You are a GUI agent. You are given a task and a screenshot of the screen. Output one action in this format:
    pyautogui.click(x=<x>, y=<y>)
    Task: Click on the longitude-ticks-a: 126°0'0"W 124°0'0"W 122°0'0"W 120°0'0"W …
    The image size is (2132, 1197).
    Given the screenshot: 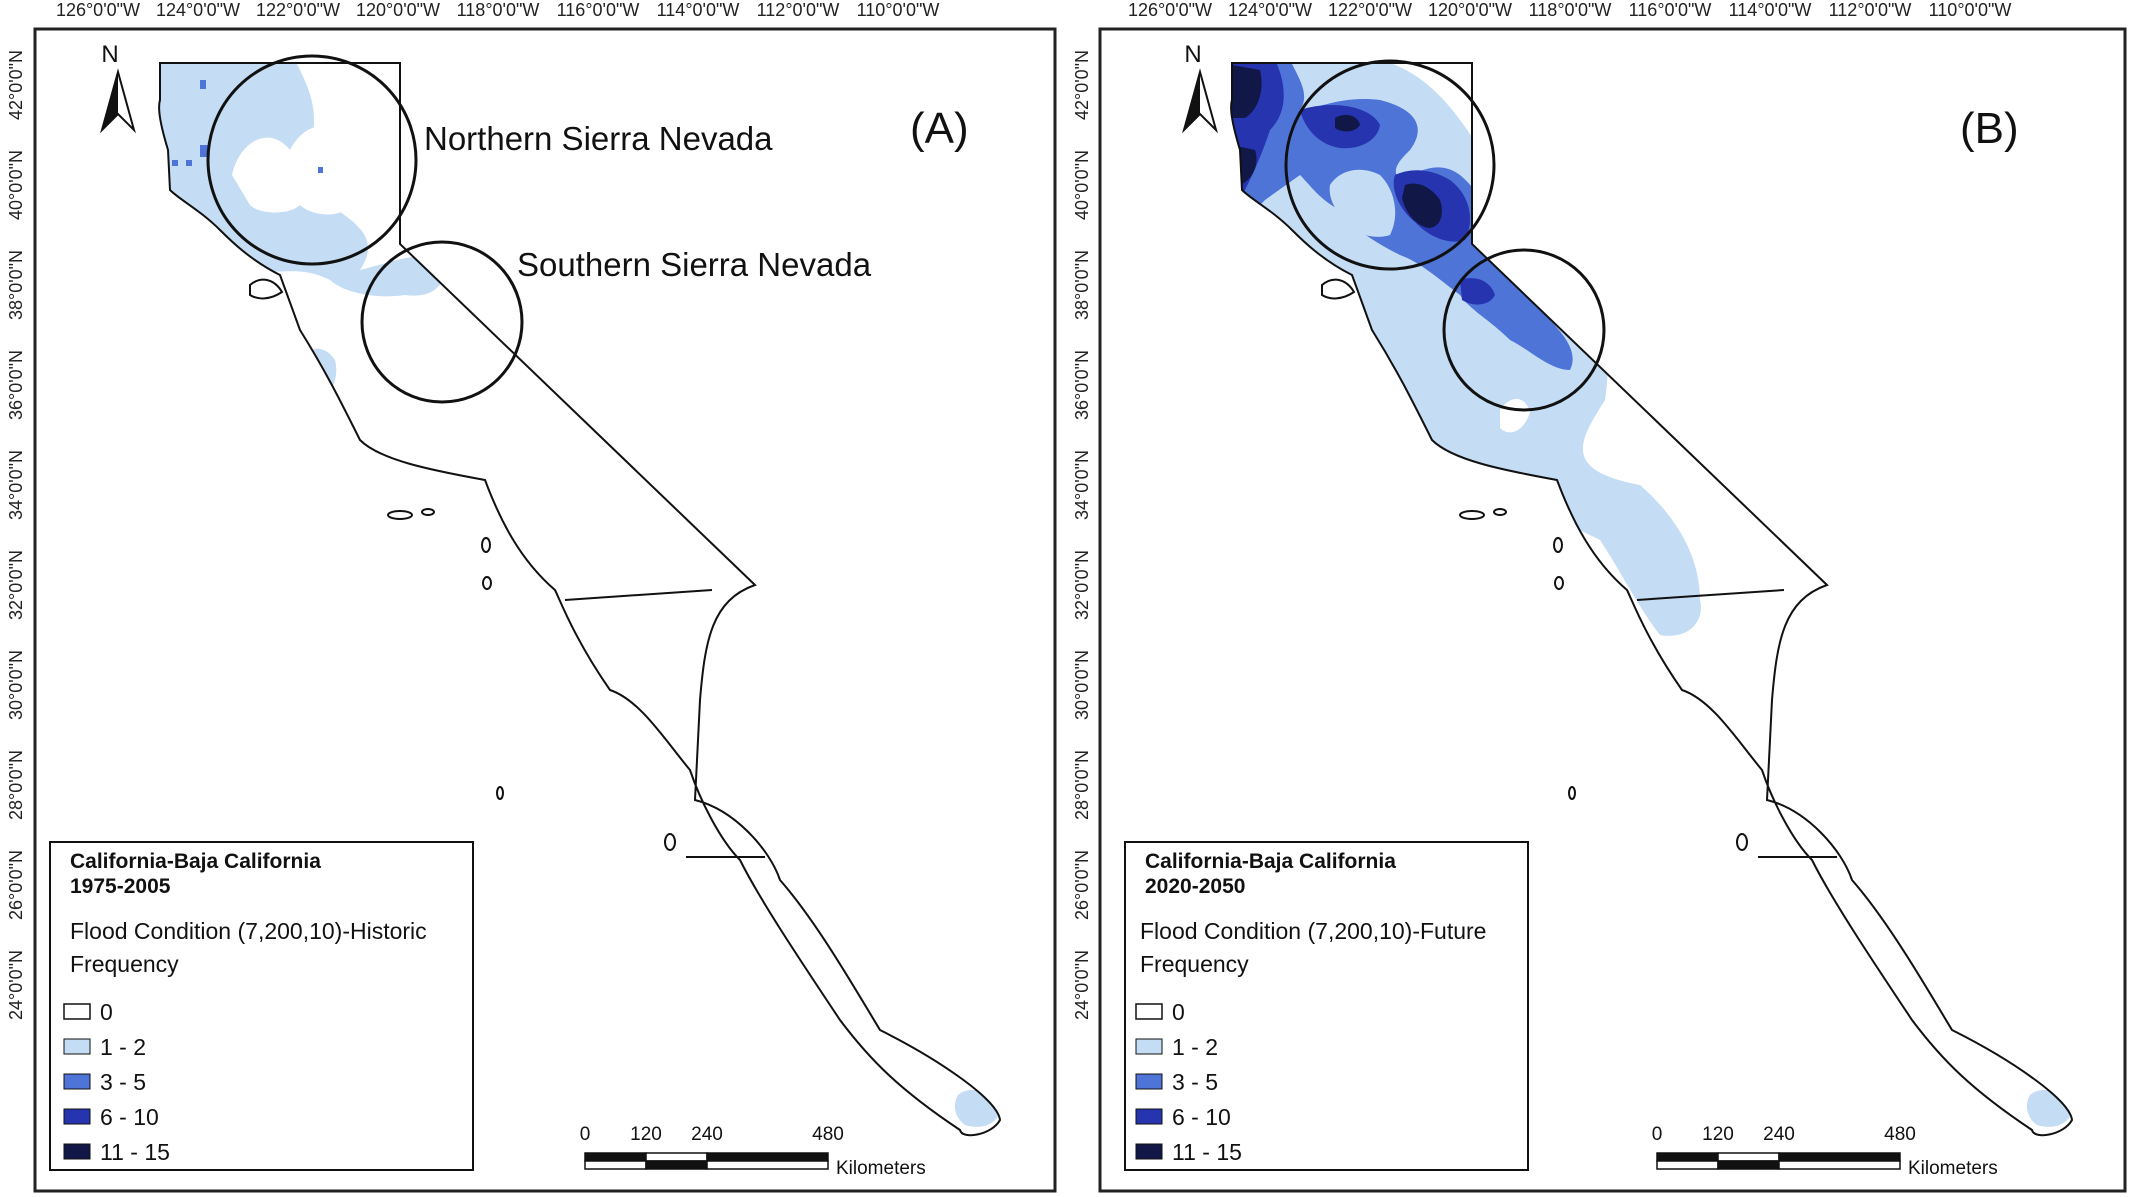 What is the action you would take?
    pyautogui.click(x=497, y=10)
    